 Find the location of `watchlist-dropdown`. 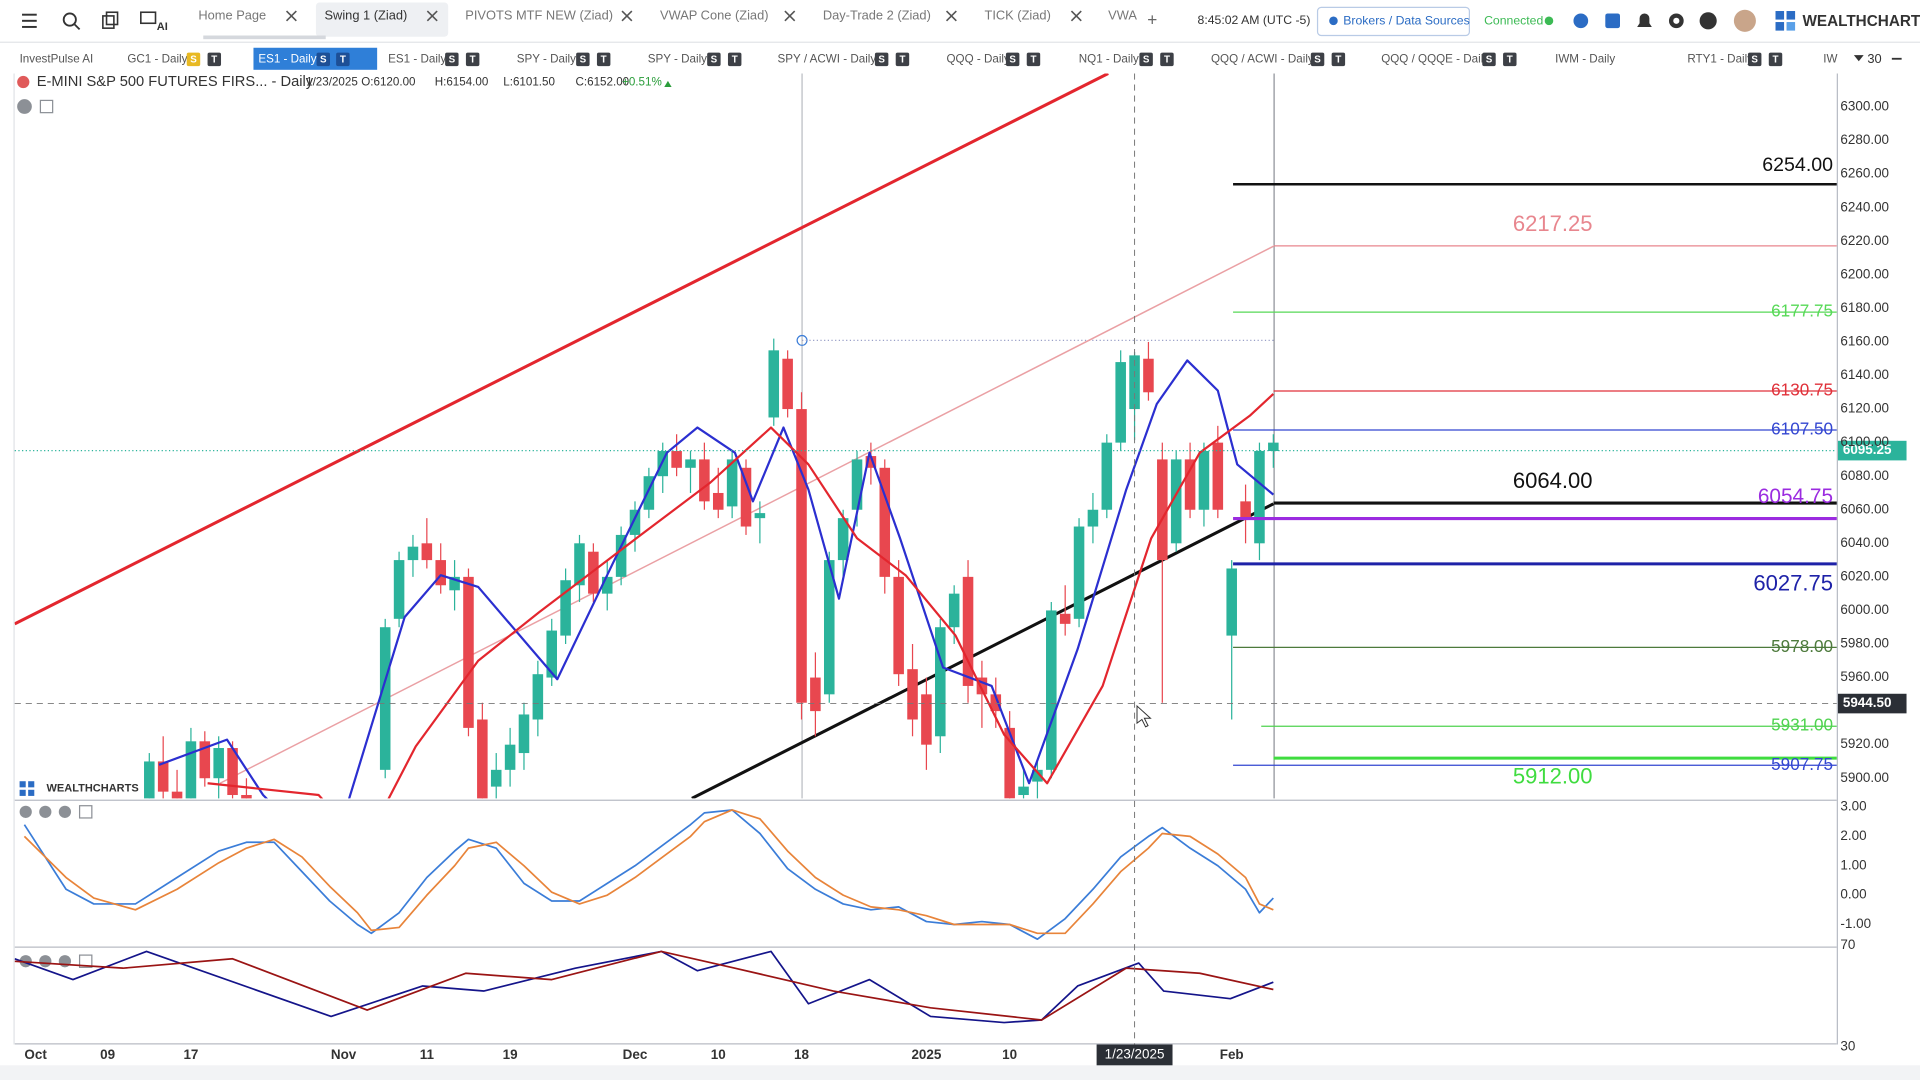

watchlist-dropdown is located at coordinates (1858, 58).